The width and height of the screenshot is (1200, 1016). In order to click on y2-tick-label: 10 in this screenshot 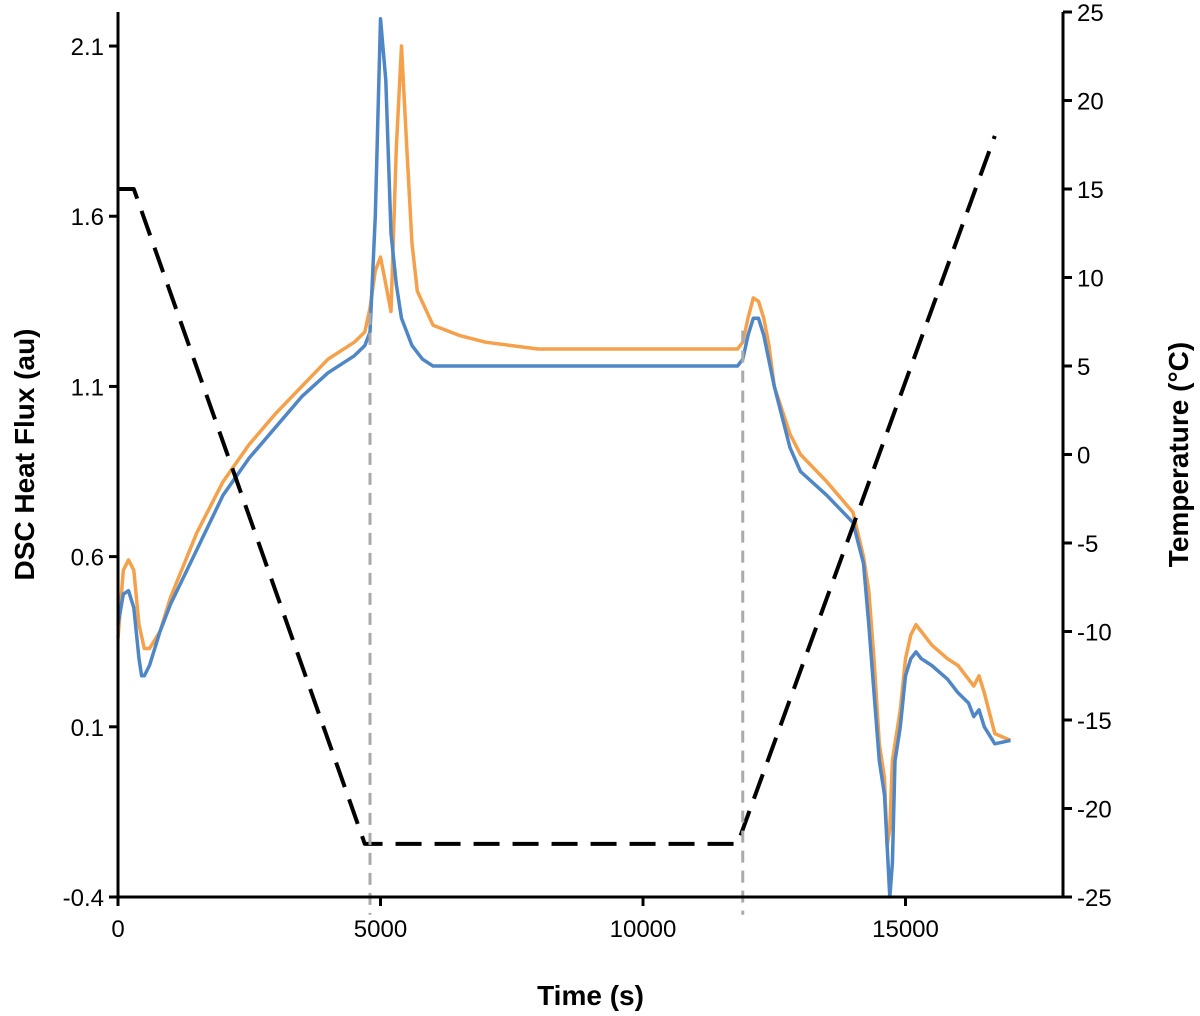, I will do `click(1090, 279)`.